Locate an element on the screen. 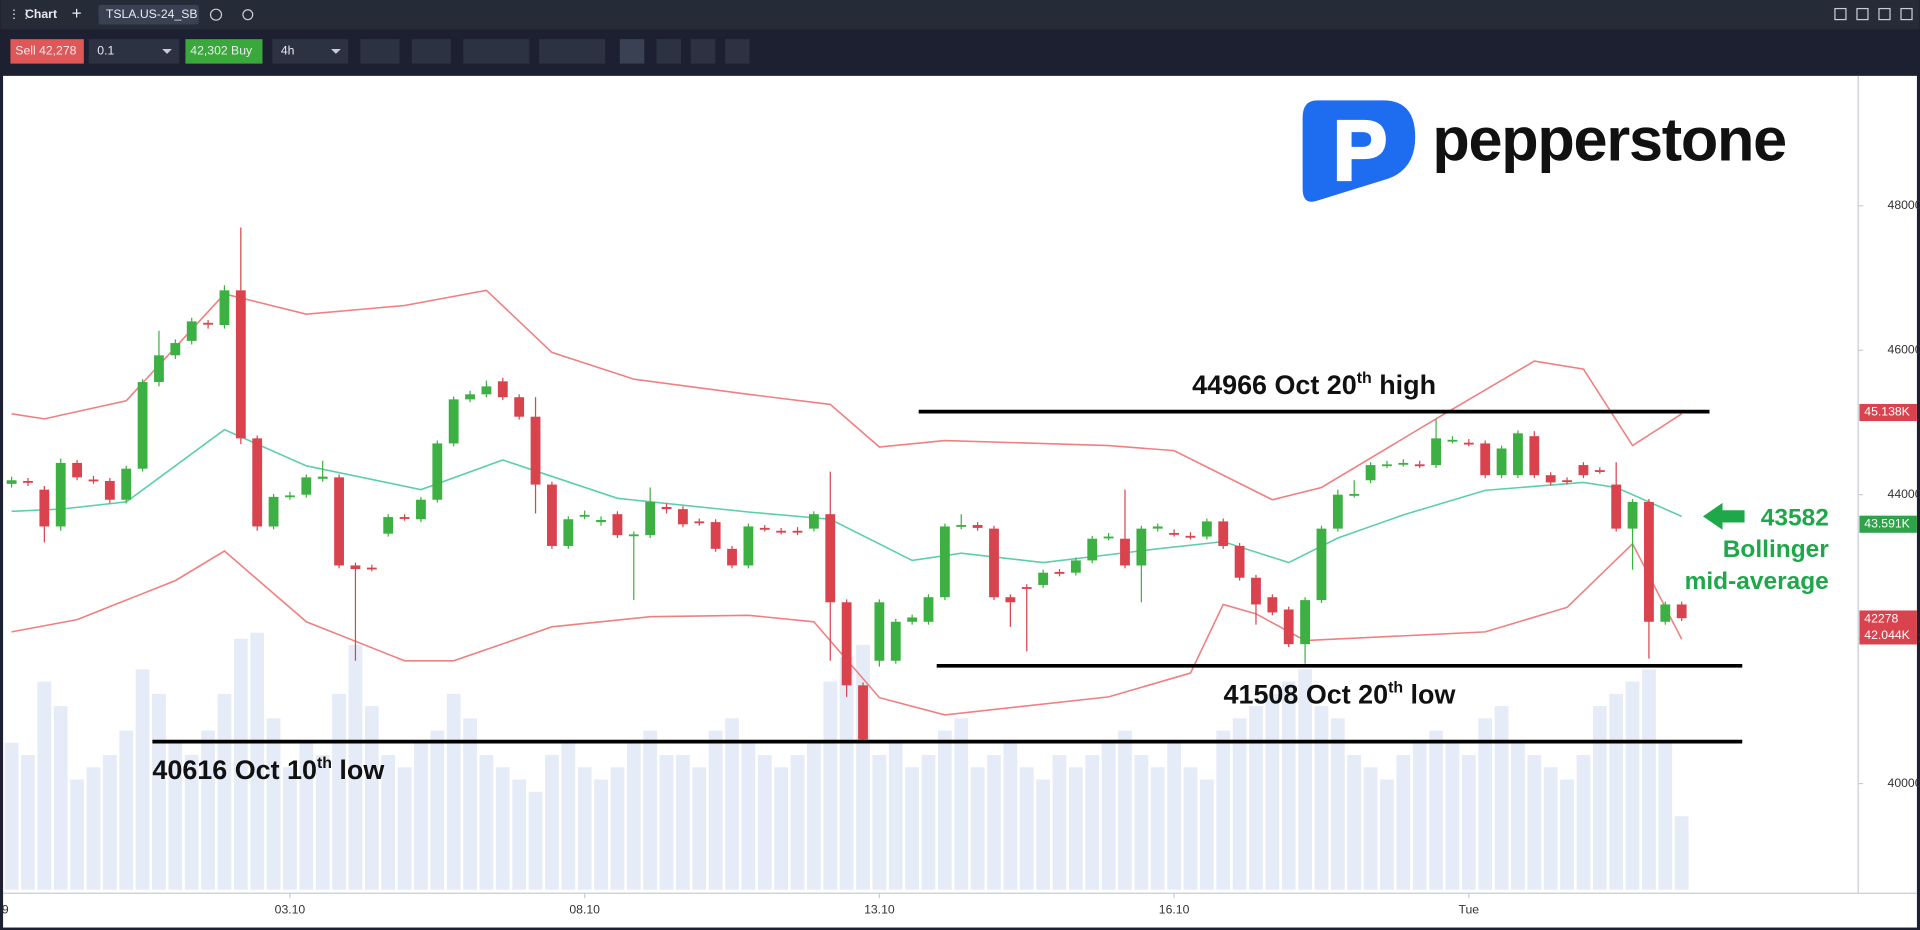 The height and width of the screenshot is (930, 1920). sell-button is located at coordinates (47, 51).